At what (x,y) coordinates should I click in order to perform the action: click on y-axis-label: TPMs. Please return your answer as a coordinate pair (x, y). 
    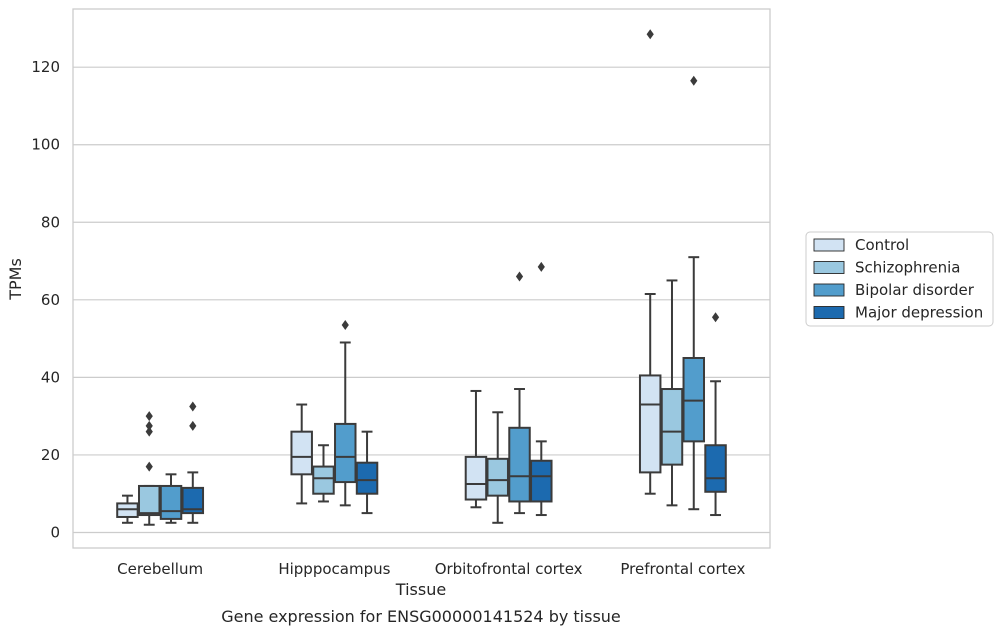
    Looking at the image, I should click on (15, 279).